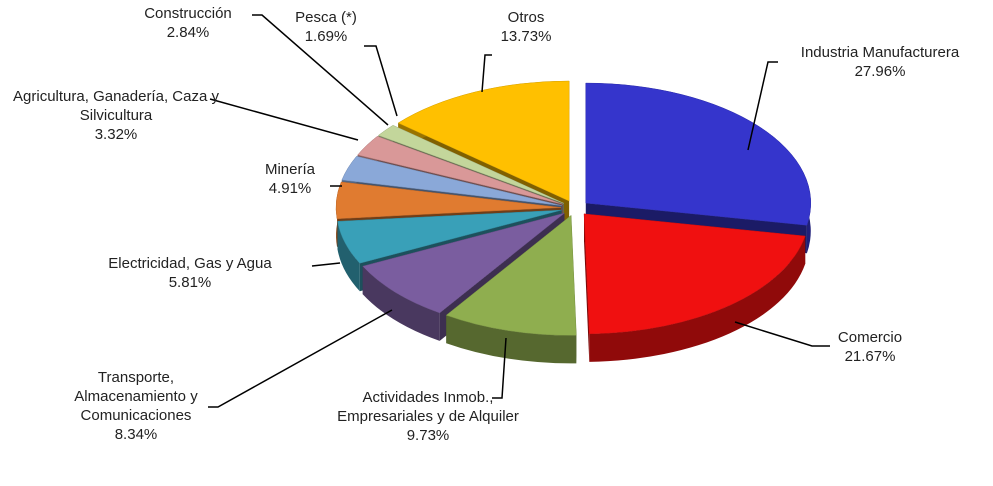 The height and width of the screenshot is (486, 993). I want to click on value-label: 13.73%, so click(526, 36).